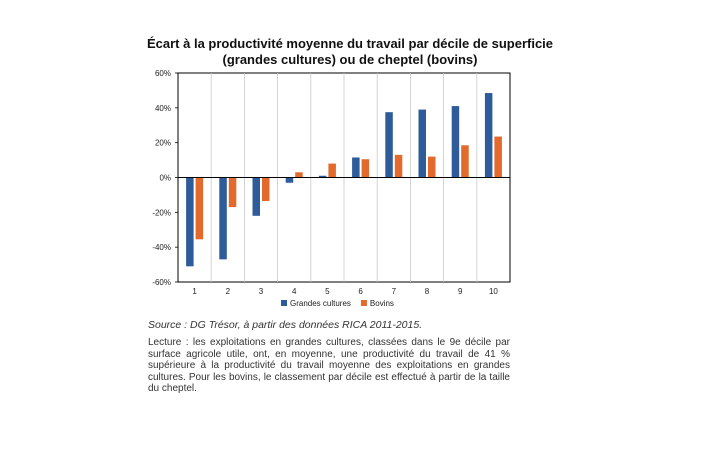 The height and width of the screenshot is (450, 720). Describe the element at coordinates (165, 178) in the screenshot. I see `y-tick-label: 0%` at that location.